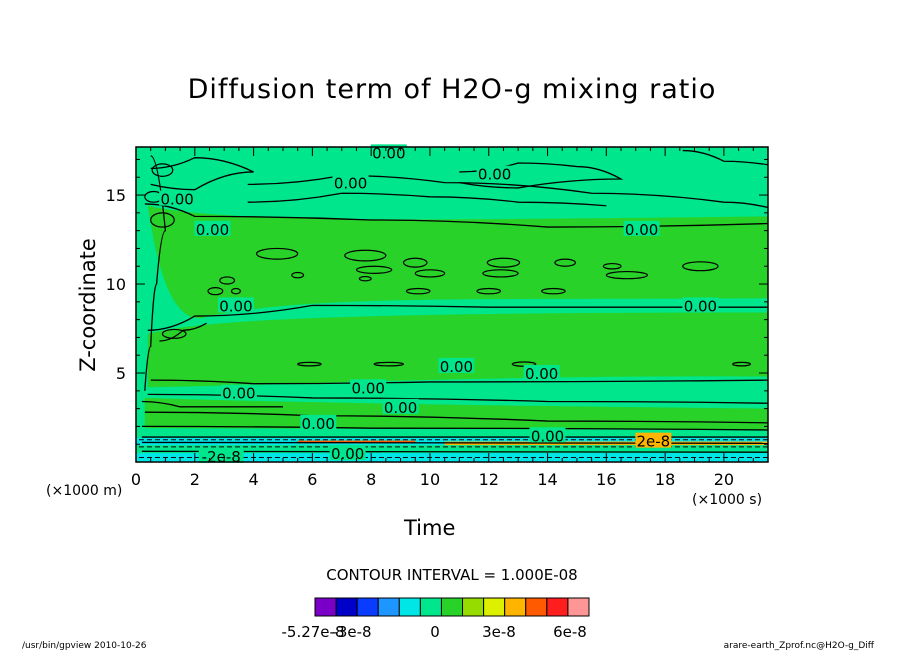 The width and height of the screenshot is (904, 654). I want to click on contour-label-14: 0.00, so click(318, 424).